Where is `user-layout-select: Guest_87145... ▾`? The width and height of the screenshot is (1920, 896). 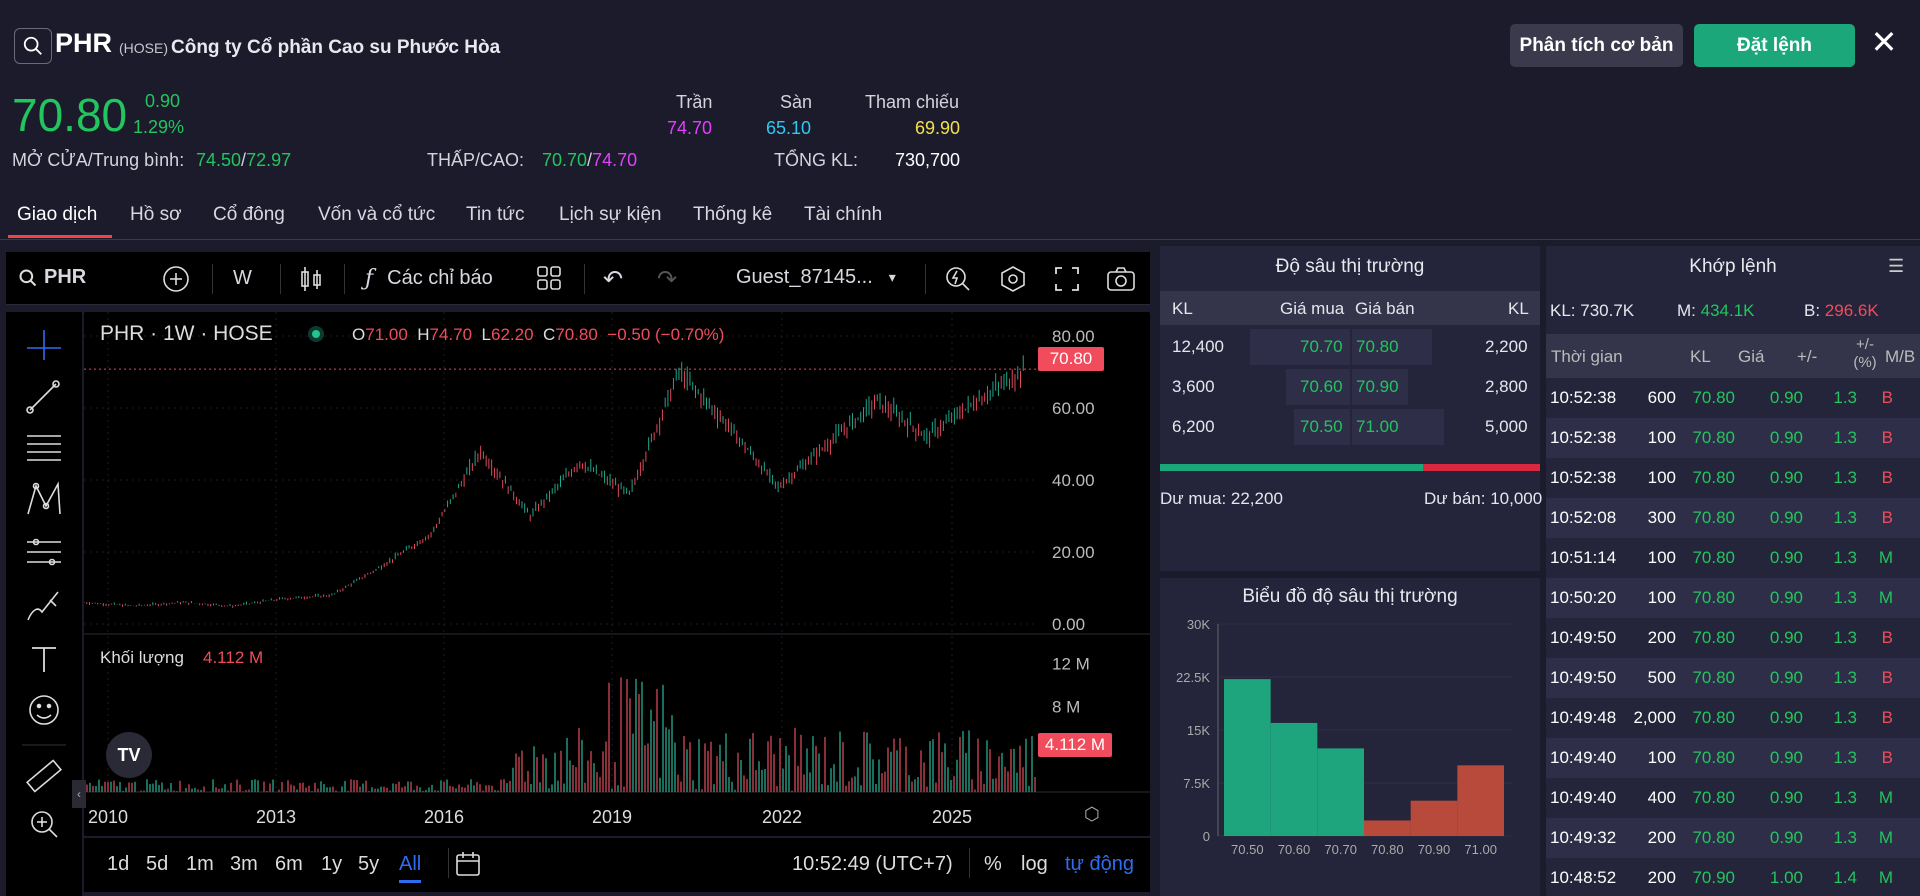 user-layout-select: Guest_87145... ▾ is located at coordinates (816, 277).